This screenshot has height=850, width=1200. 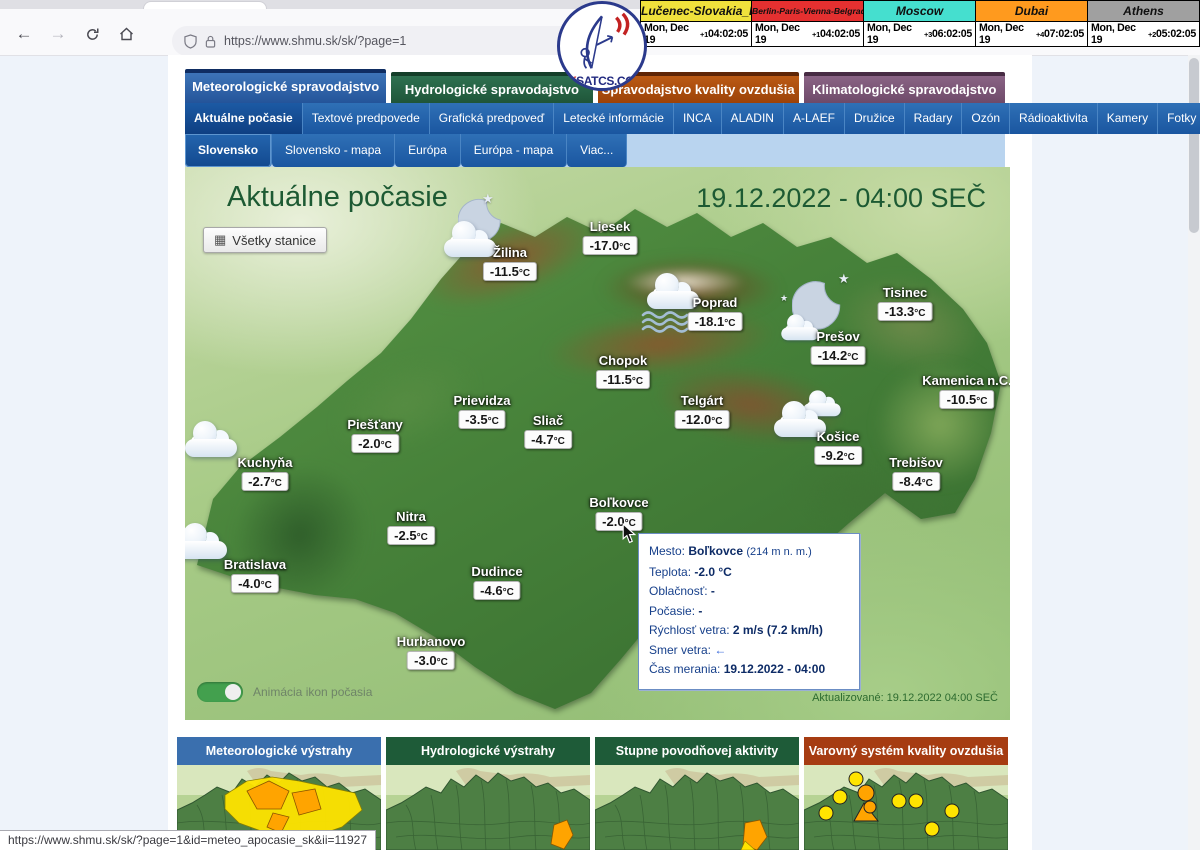 What do you see at coordinates (696, 34) in the screenshot?
I see `clock-time: Mon, Dec 19 +1 04:02:05` at bounding box center [696, 34].